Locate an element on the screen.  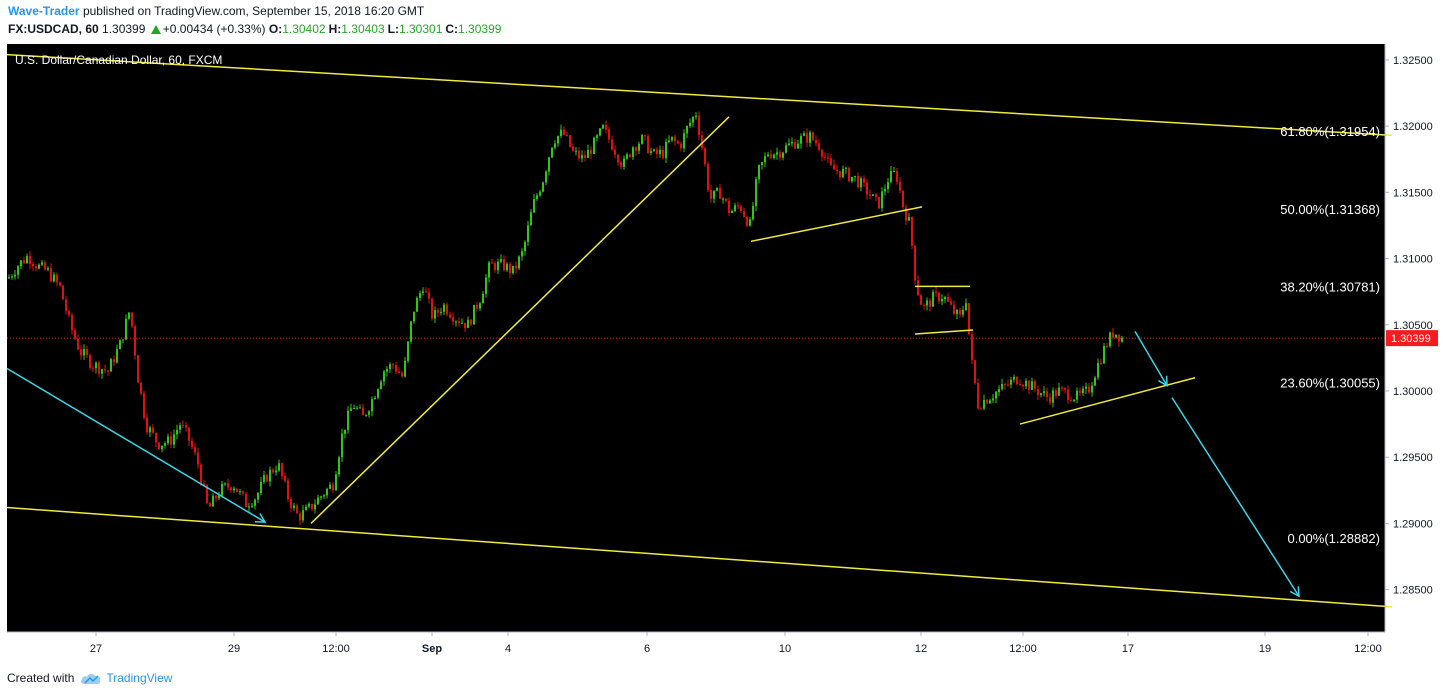
author-link: Wave-Trader is located at coordinates (44, 11).